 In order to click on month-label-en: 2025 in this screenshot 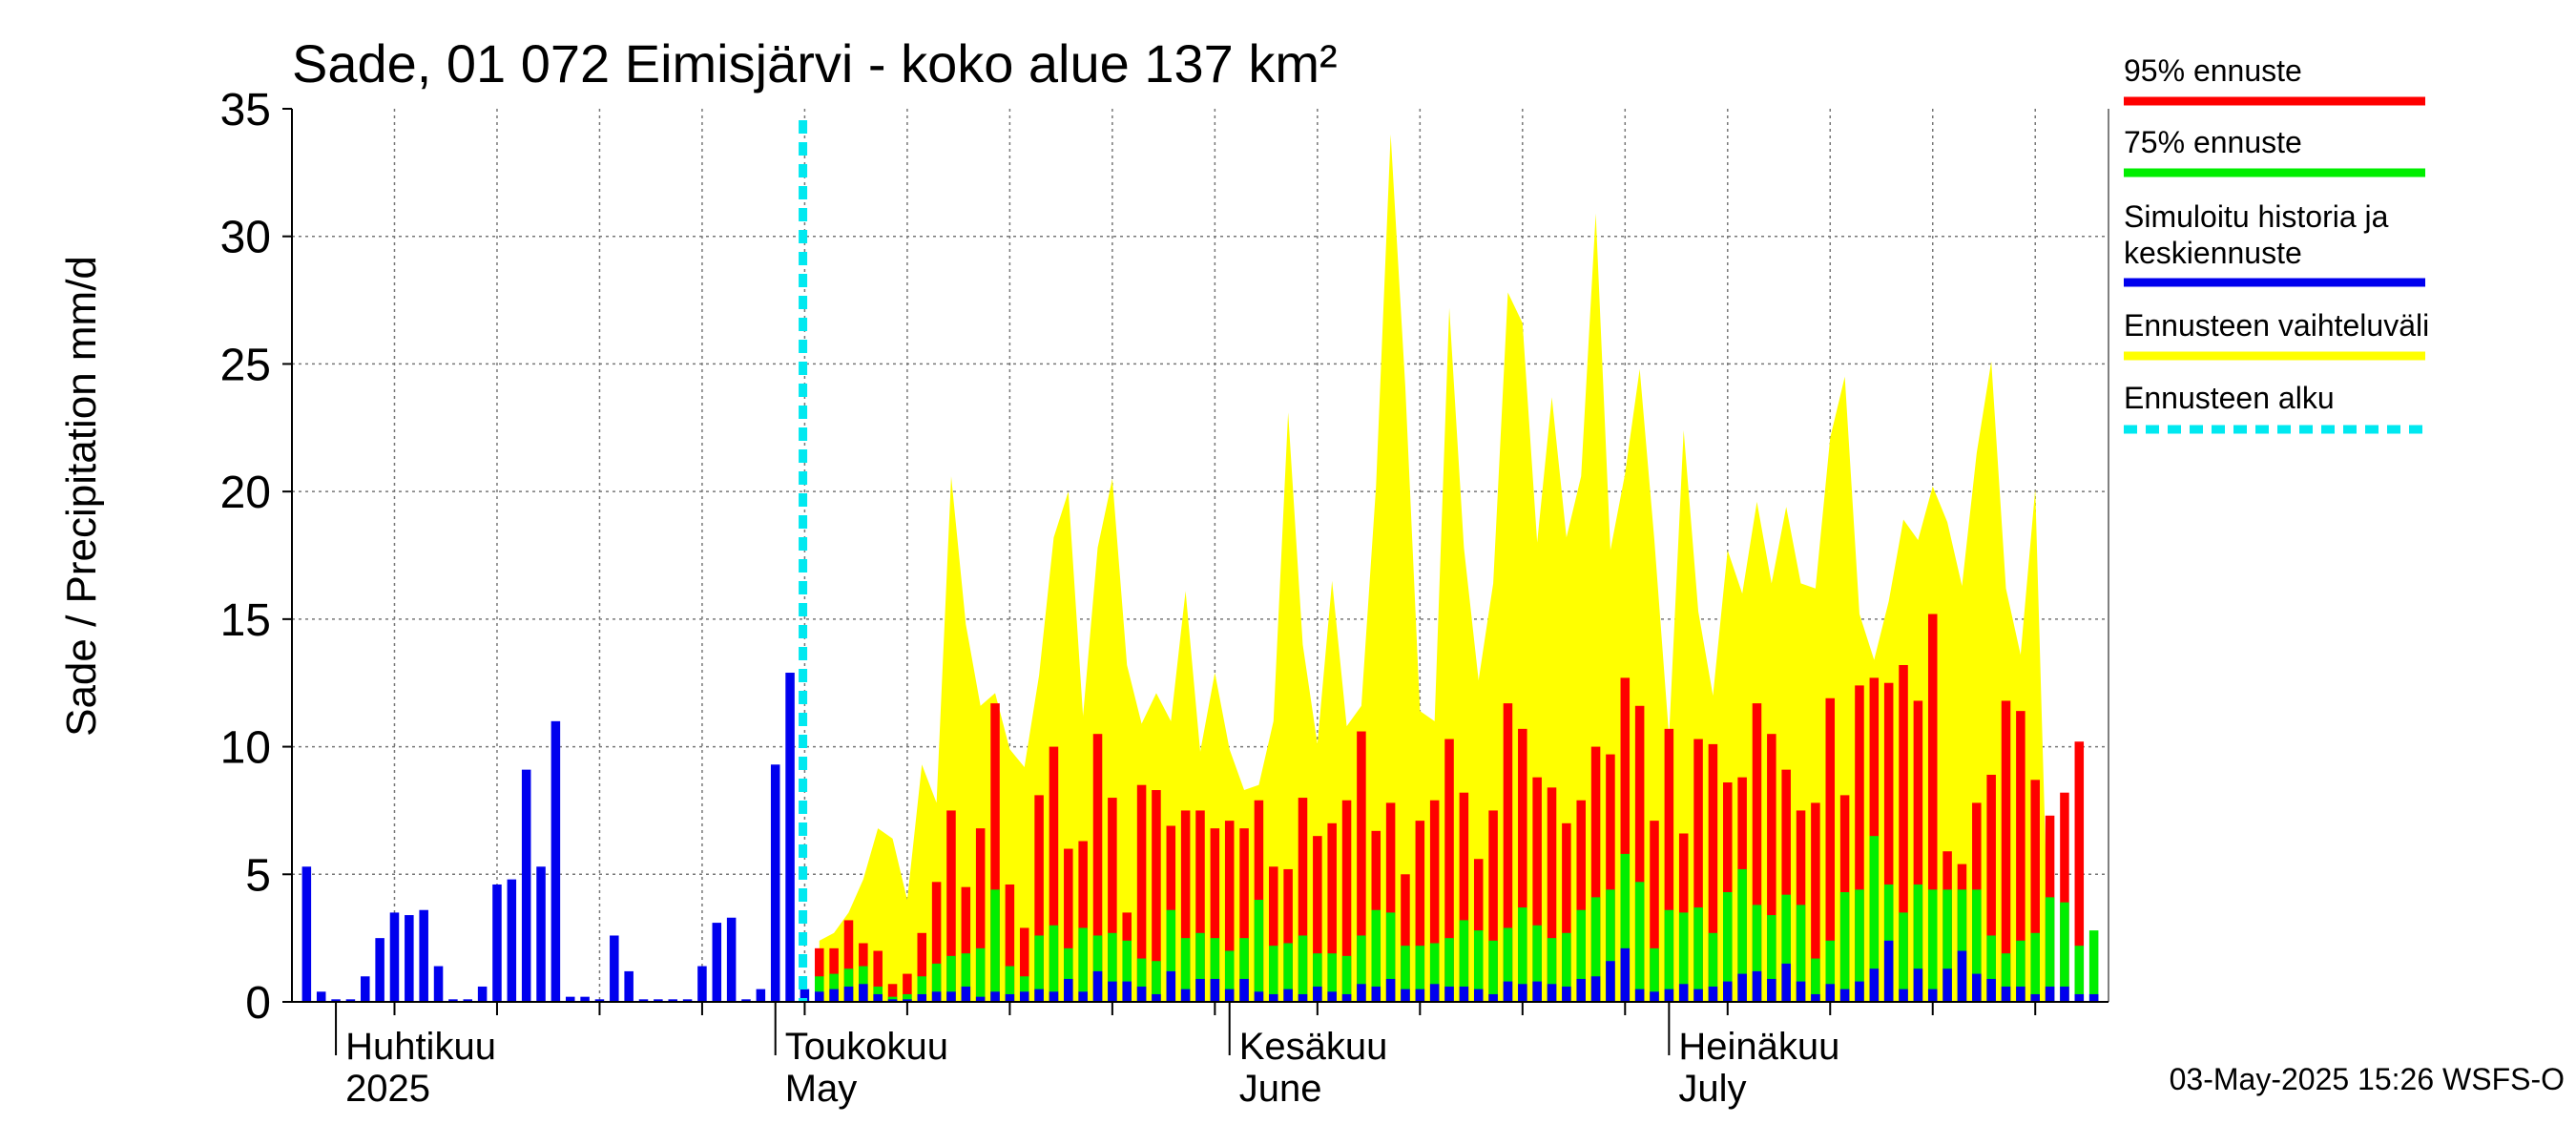, I will do `click(387, 1089)`.